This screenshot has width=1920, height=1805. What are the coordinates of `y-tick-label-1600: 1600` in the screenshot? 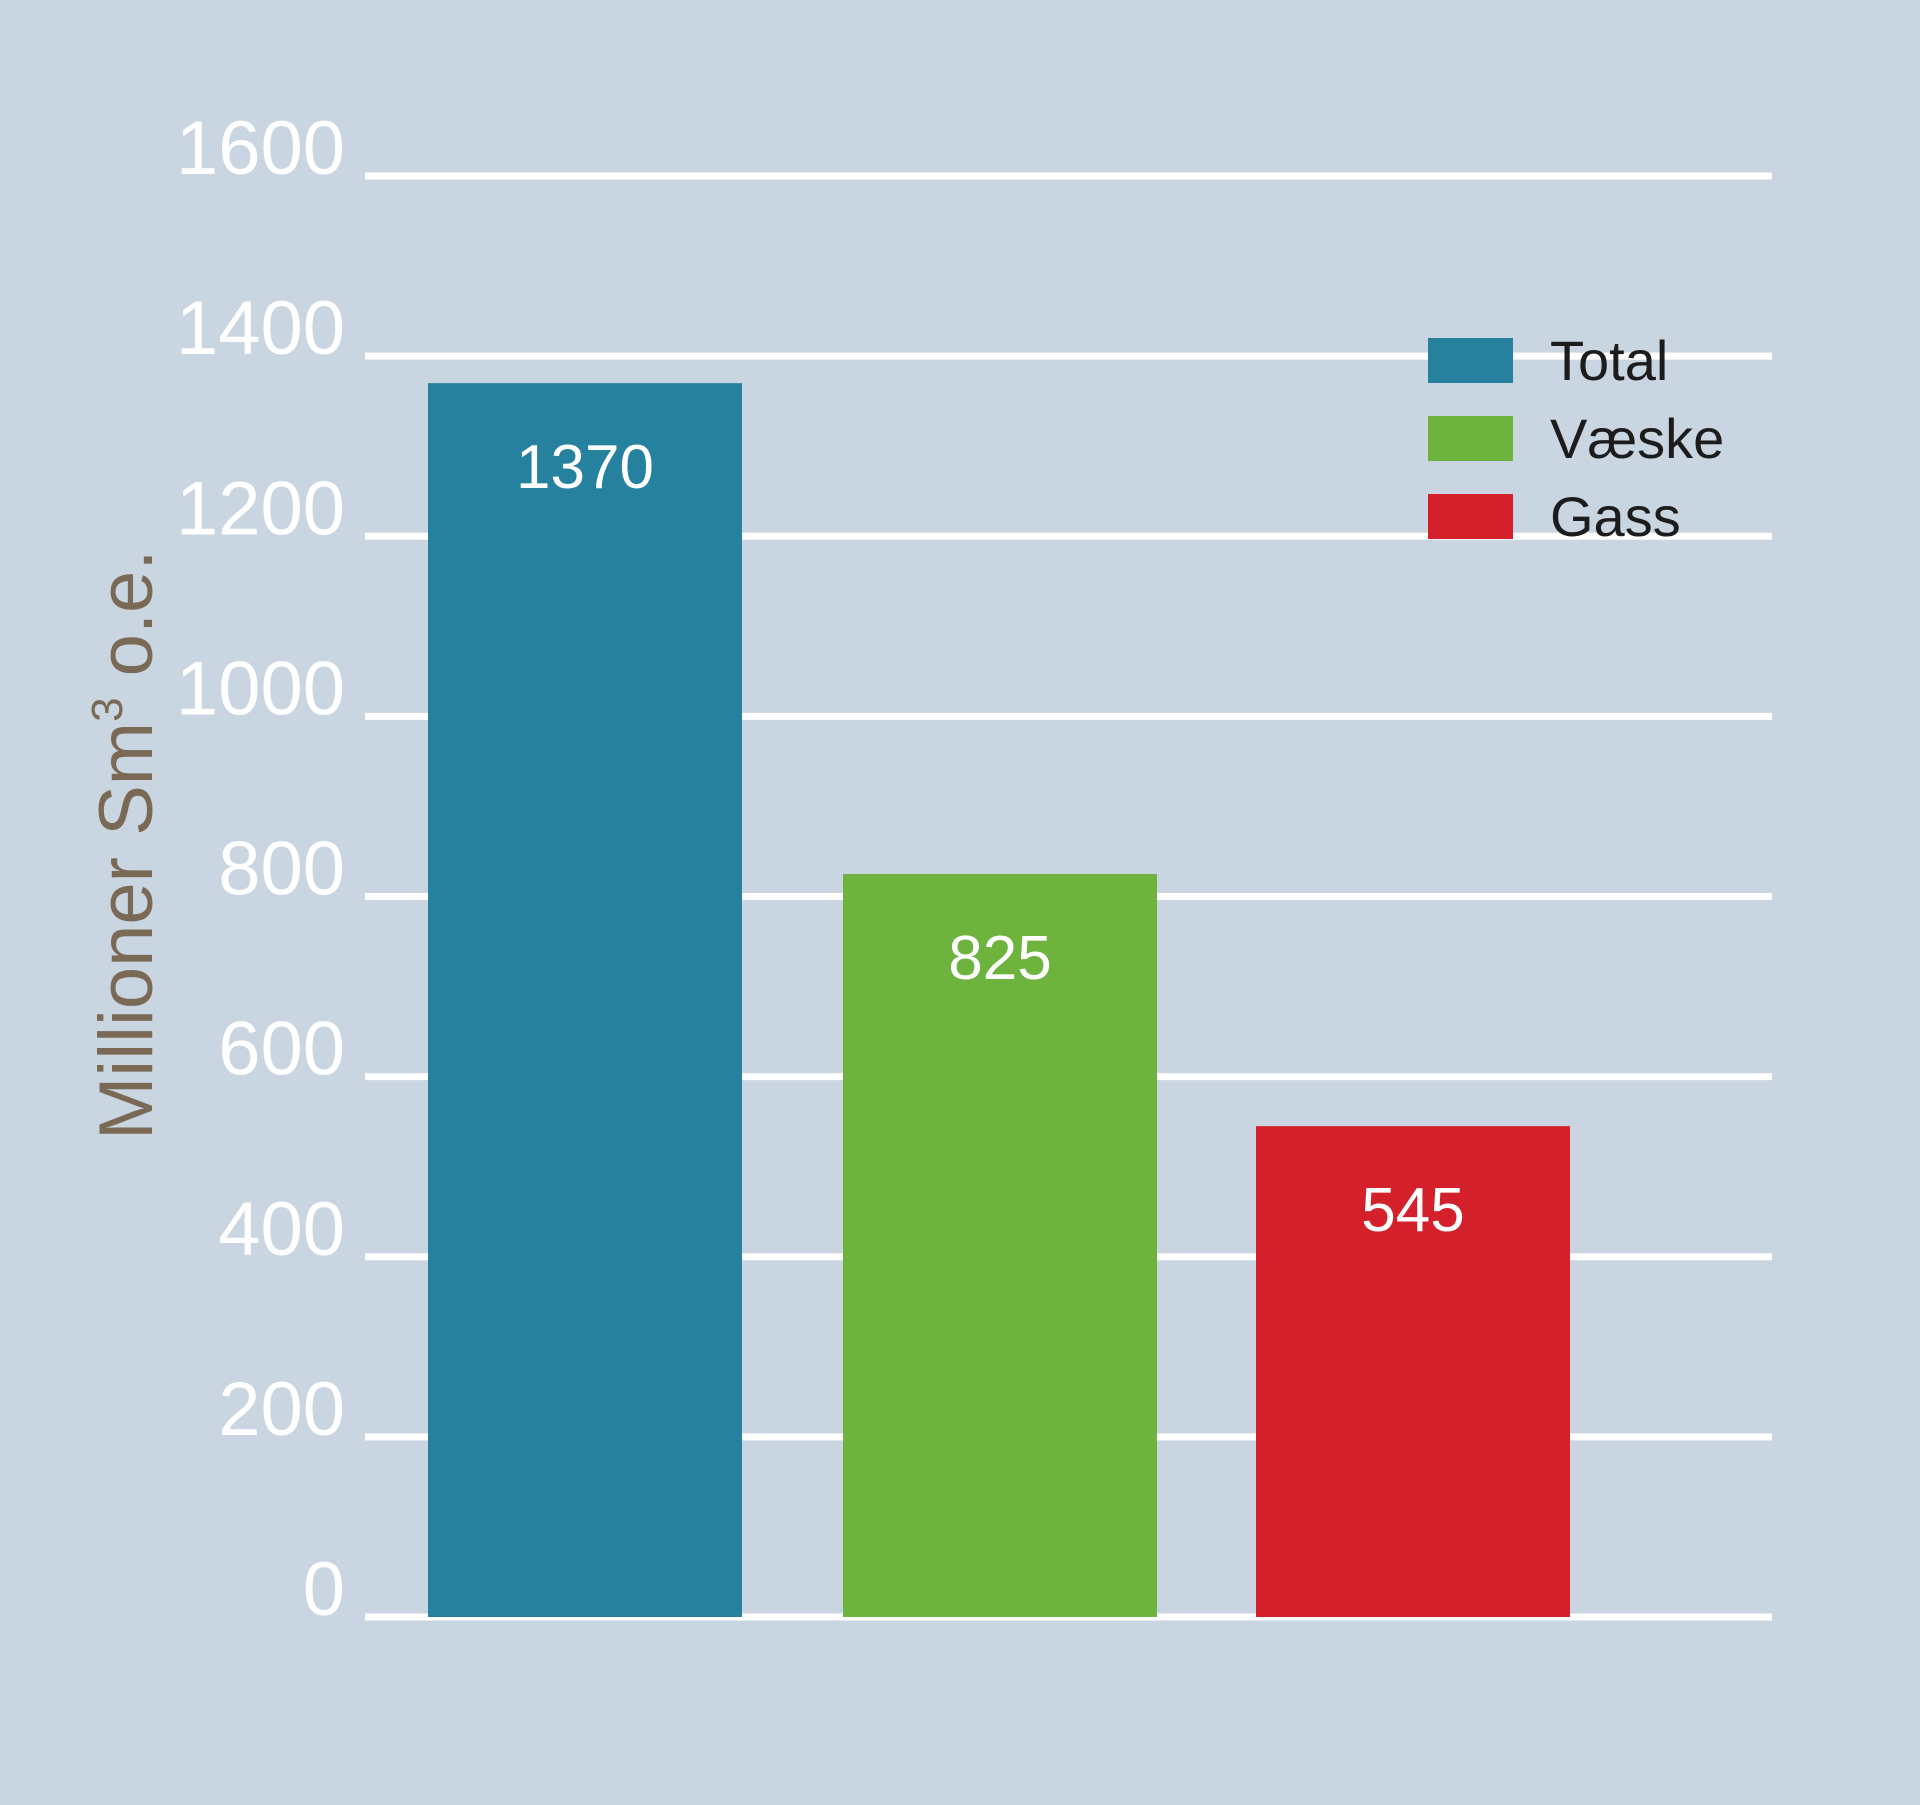 It's located at (260, 148).